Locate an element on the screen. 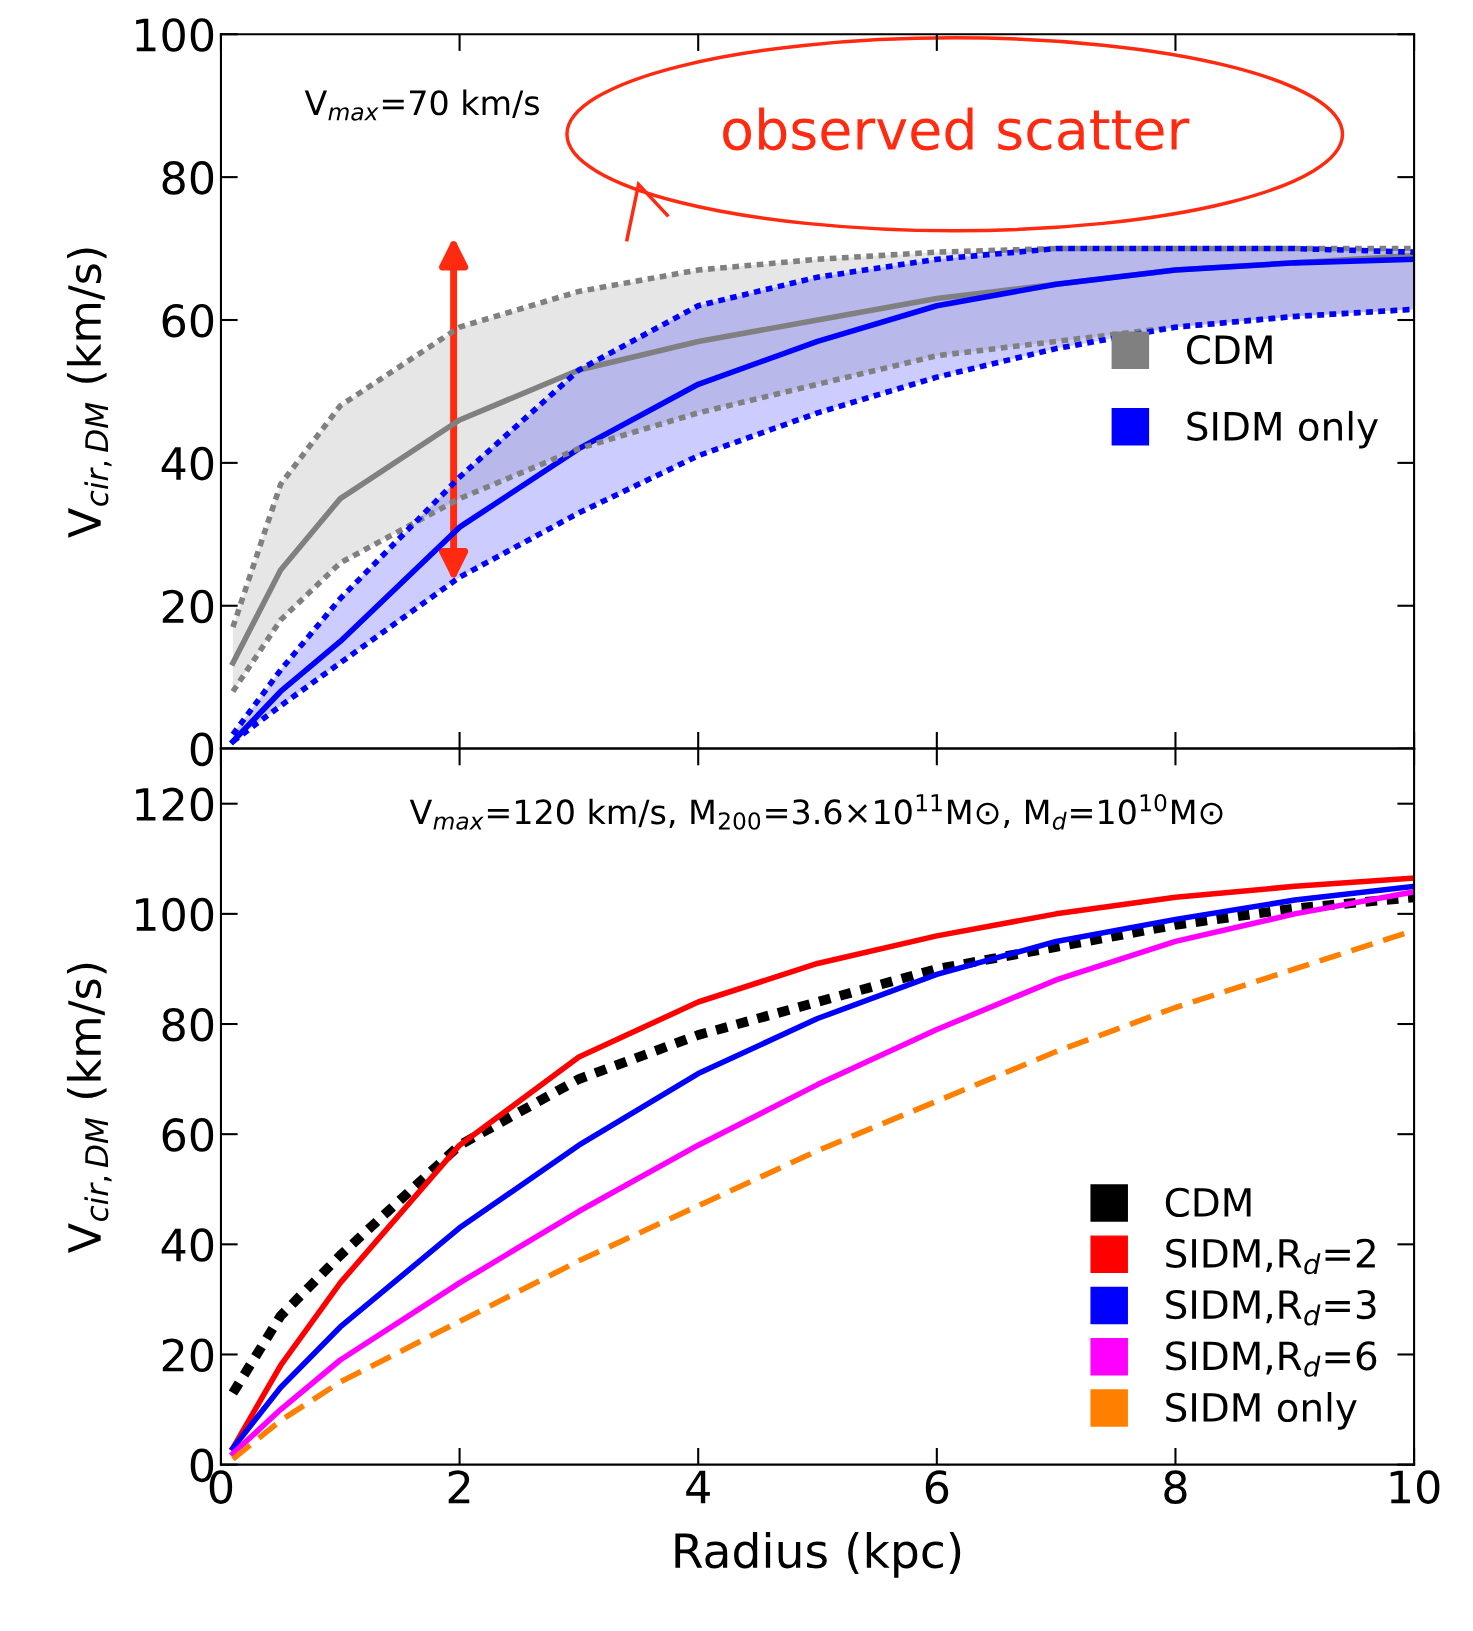 This screenshot has height=1631, width=1473. text: V$_{max}$=120 km/s, M$_{200}$=3.6×10$^{11}$M⊙, M$_{d}$=10$^{10}$M⊙ is located at coordinates (816, 811).